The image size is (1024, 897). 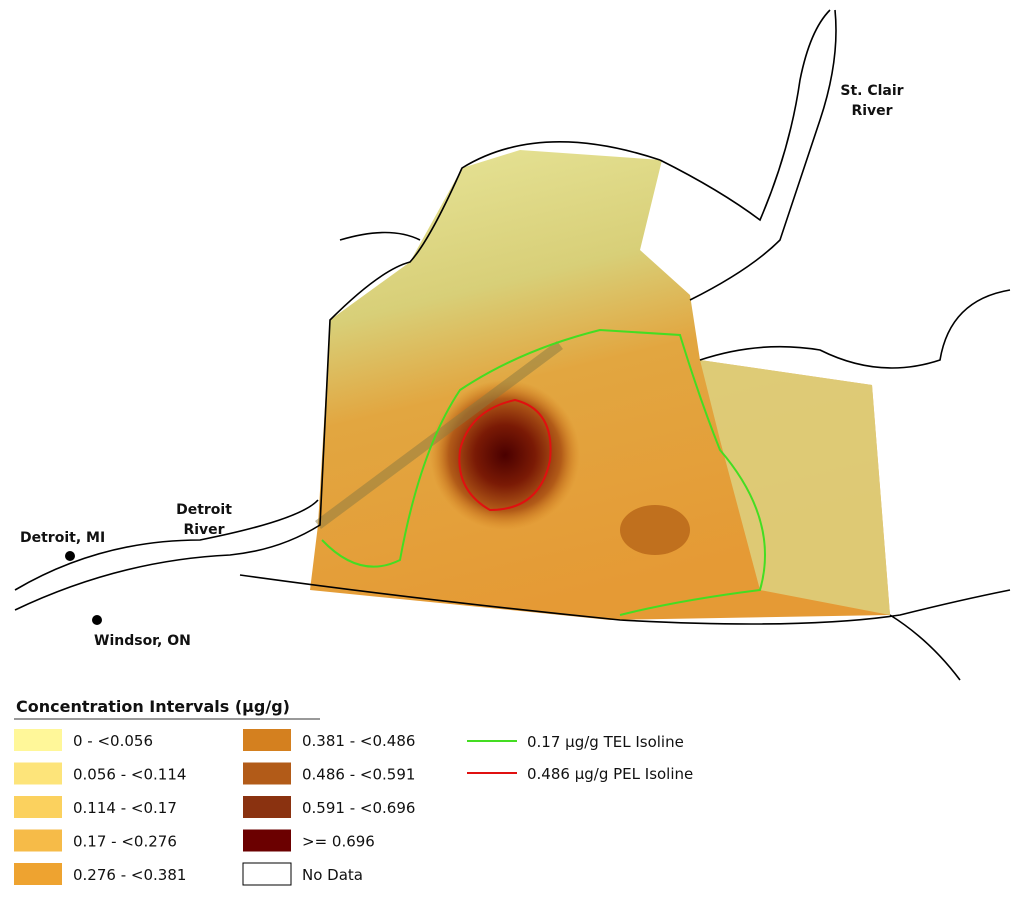 I want to click on place-label: St. Clair, so click(x=871, y=91).